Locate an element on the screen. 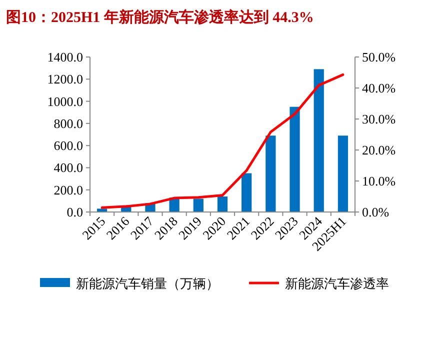  y2-tick-label: 0.0% is located at coordinates (376, 212).